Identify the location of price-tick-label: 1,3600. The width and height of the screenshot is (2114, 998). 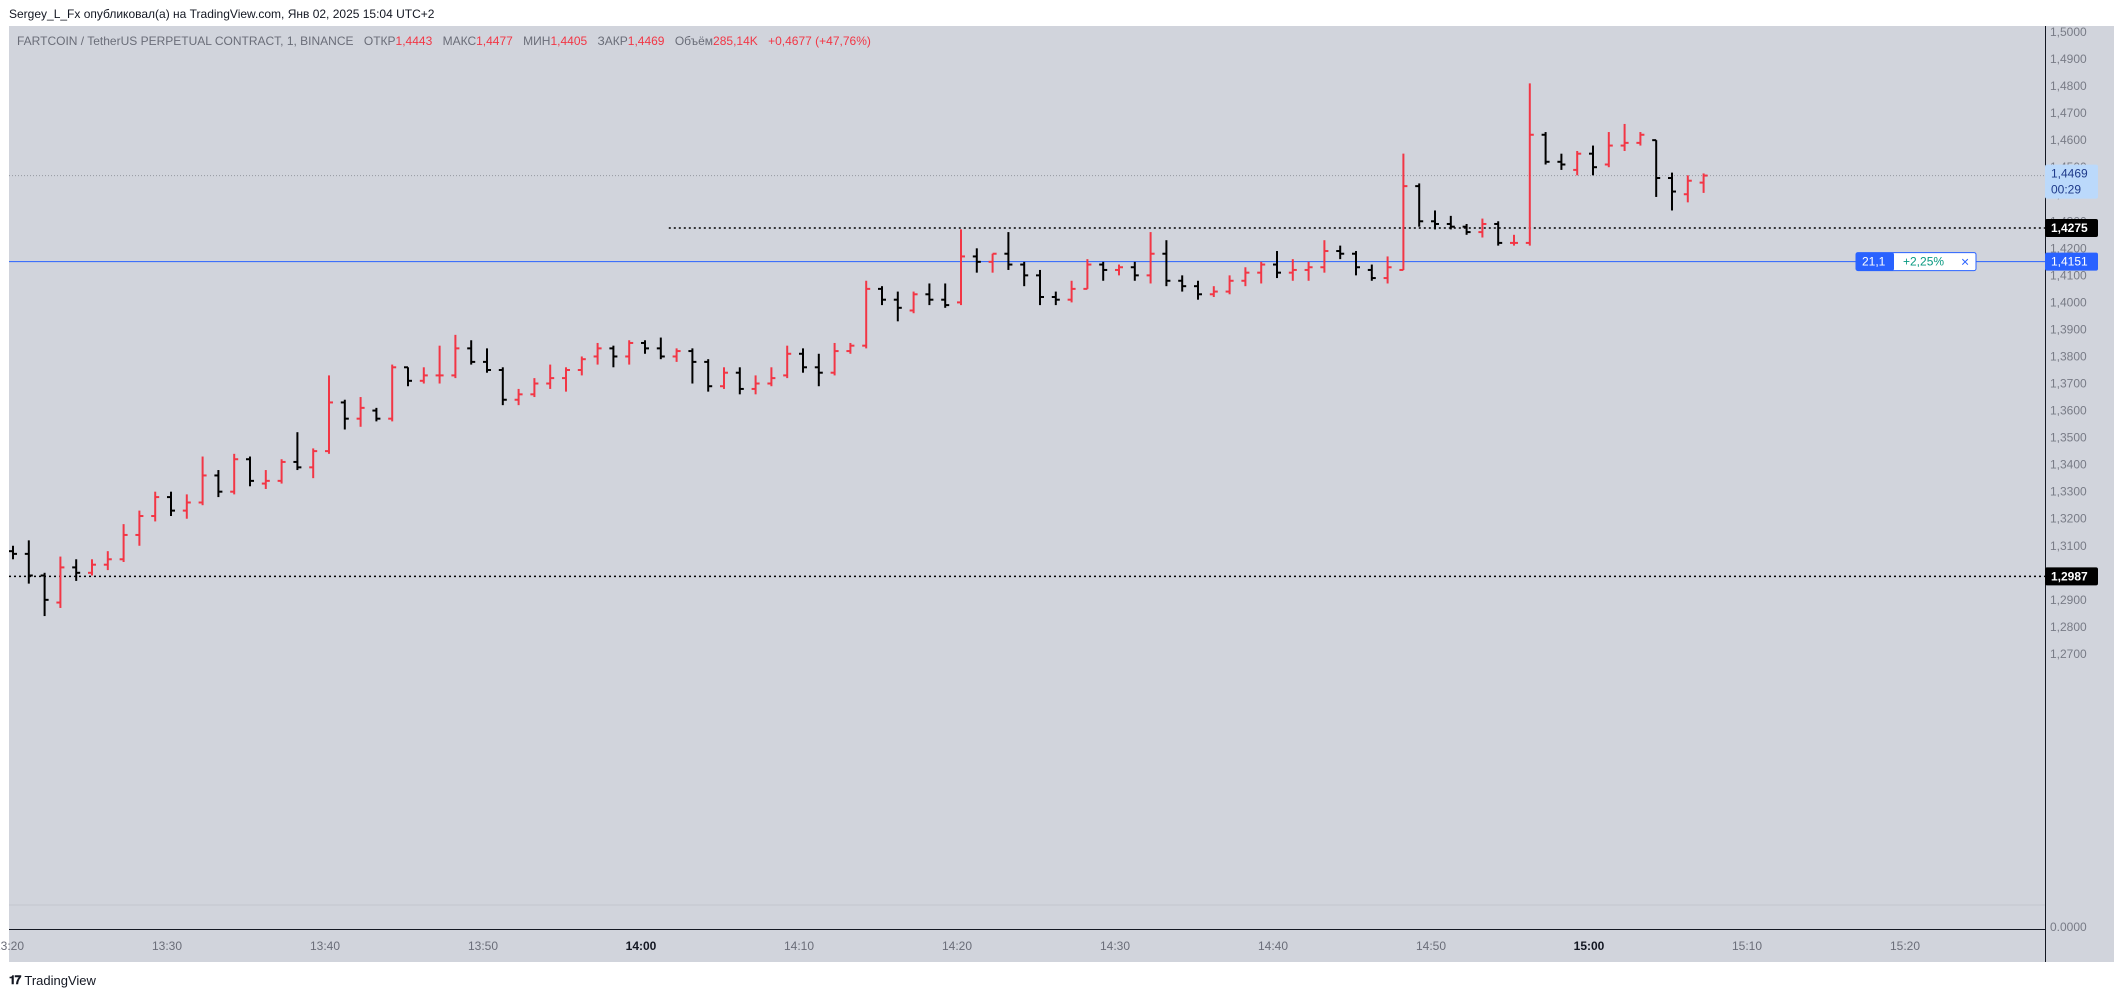
(2068, 411).